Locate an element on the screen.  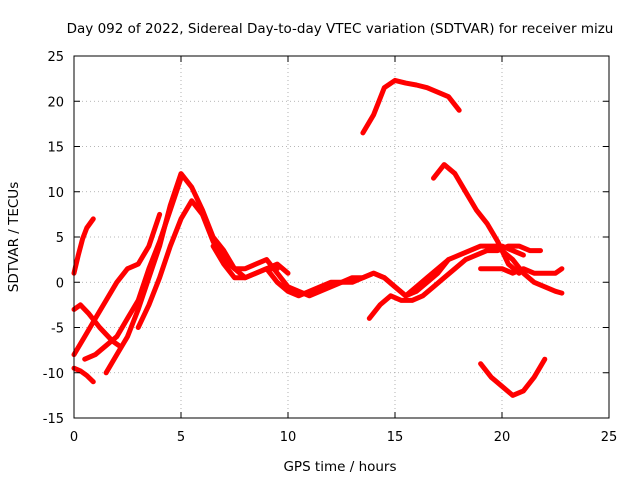
y-tick-label: -10 is located at coordinates (53, 374).